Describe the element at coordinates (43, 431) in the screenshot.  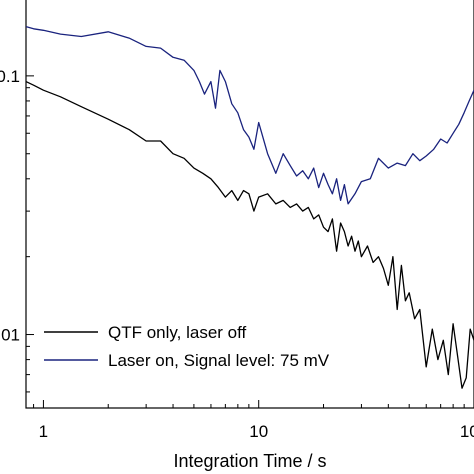
I see `x-tick-label: 1` at that location.